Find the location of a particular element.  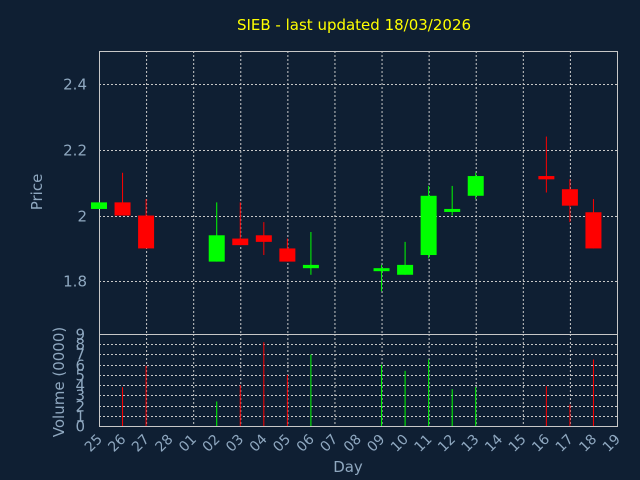

x-tick-label: 01 is located at coordinates (188, 444).